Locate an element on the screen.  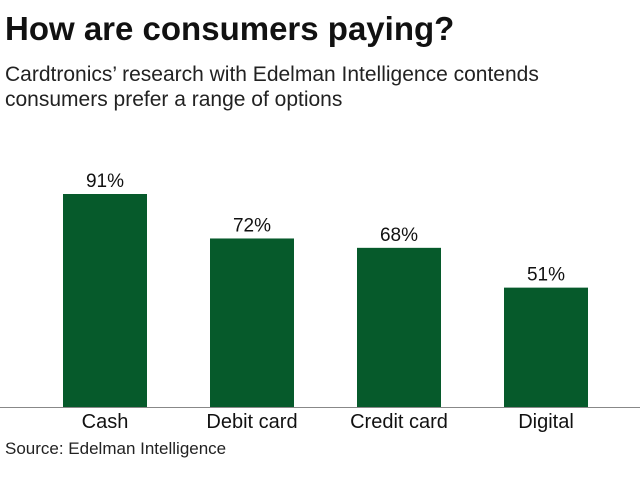
bar-debit-card is located at coordinates (252, 322).